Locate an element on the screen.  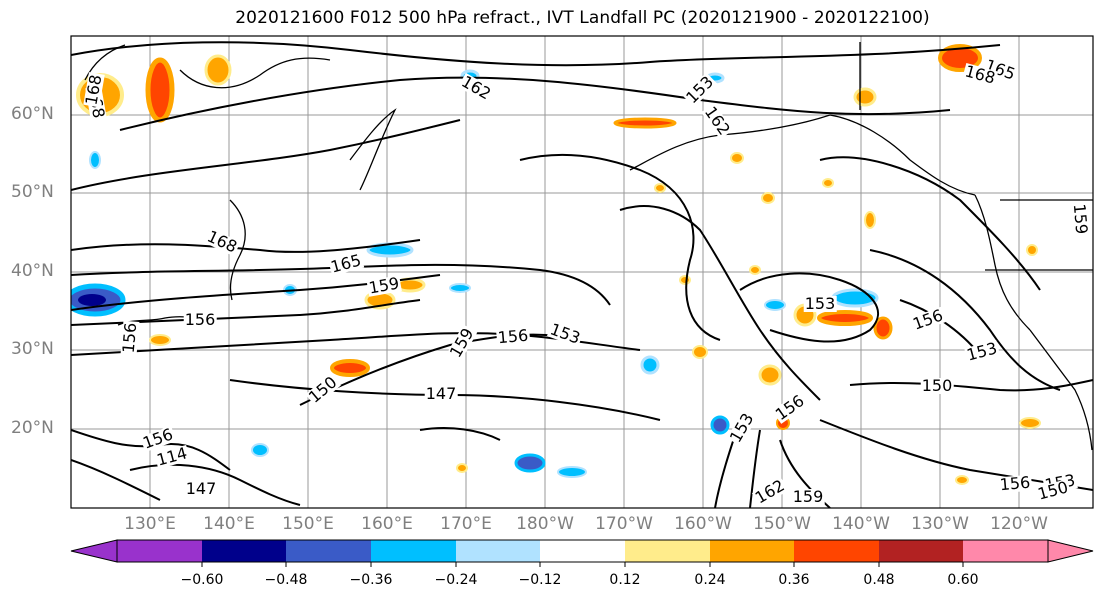
contour-label: 153 is located at coordinates (820, 303).